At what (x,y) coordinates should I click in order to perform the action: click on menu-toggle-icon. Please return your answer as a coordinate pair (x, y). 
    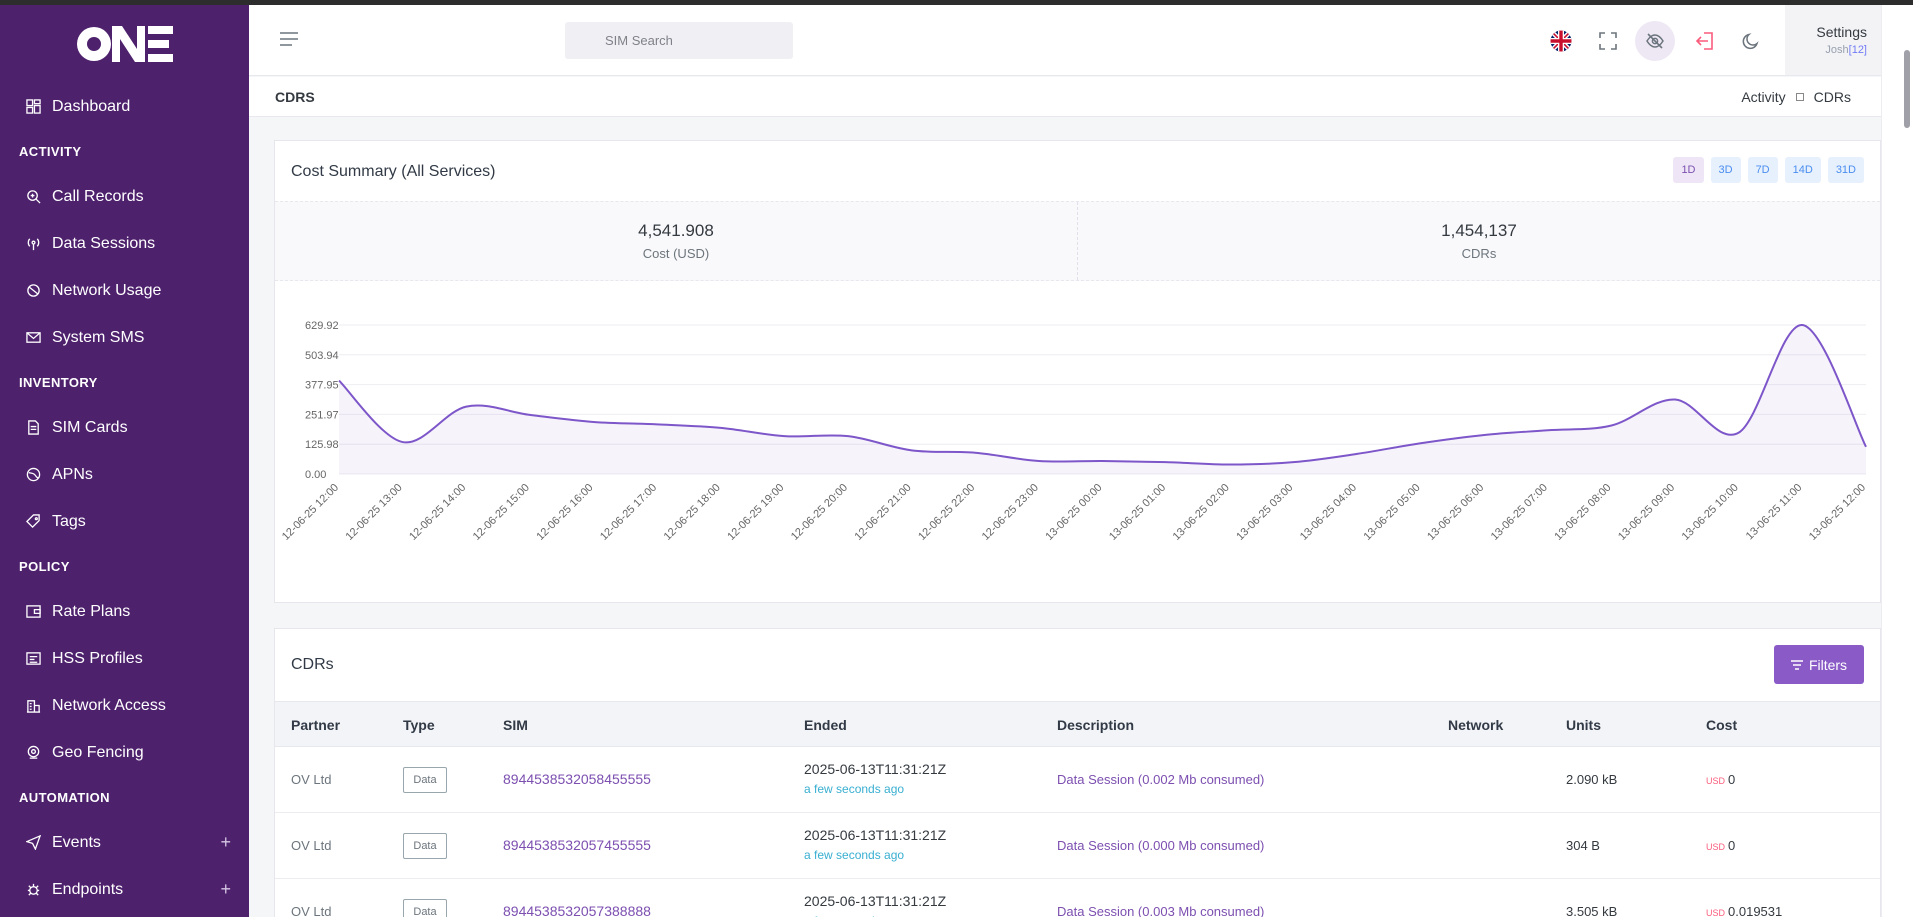
    Looking at the image, I should click on (289, 41).